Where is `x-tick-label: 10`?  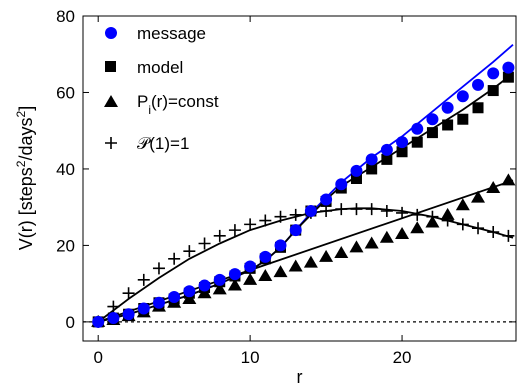 x-tick-label: 10 is located at coordinates (250, 357).